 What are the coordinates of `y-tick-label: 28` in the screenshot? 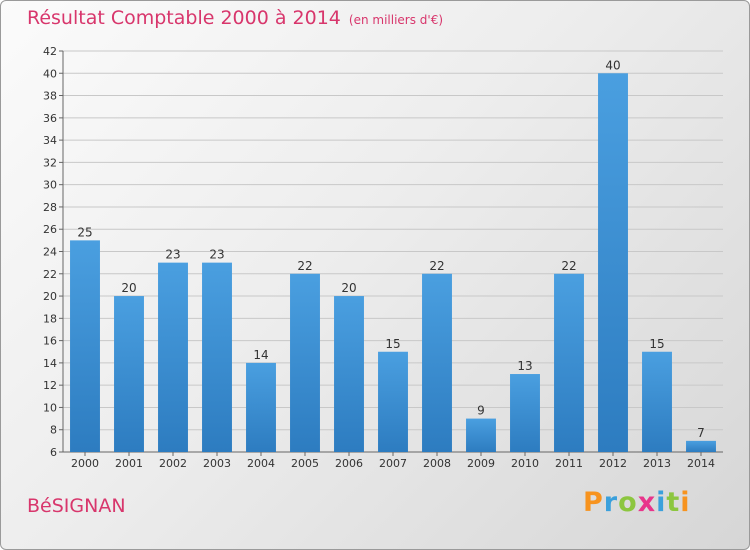 It's located at (50, 207).